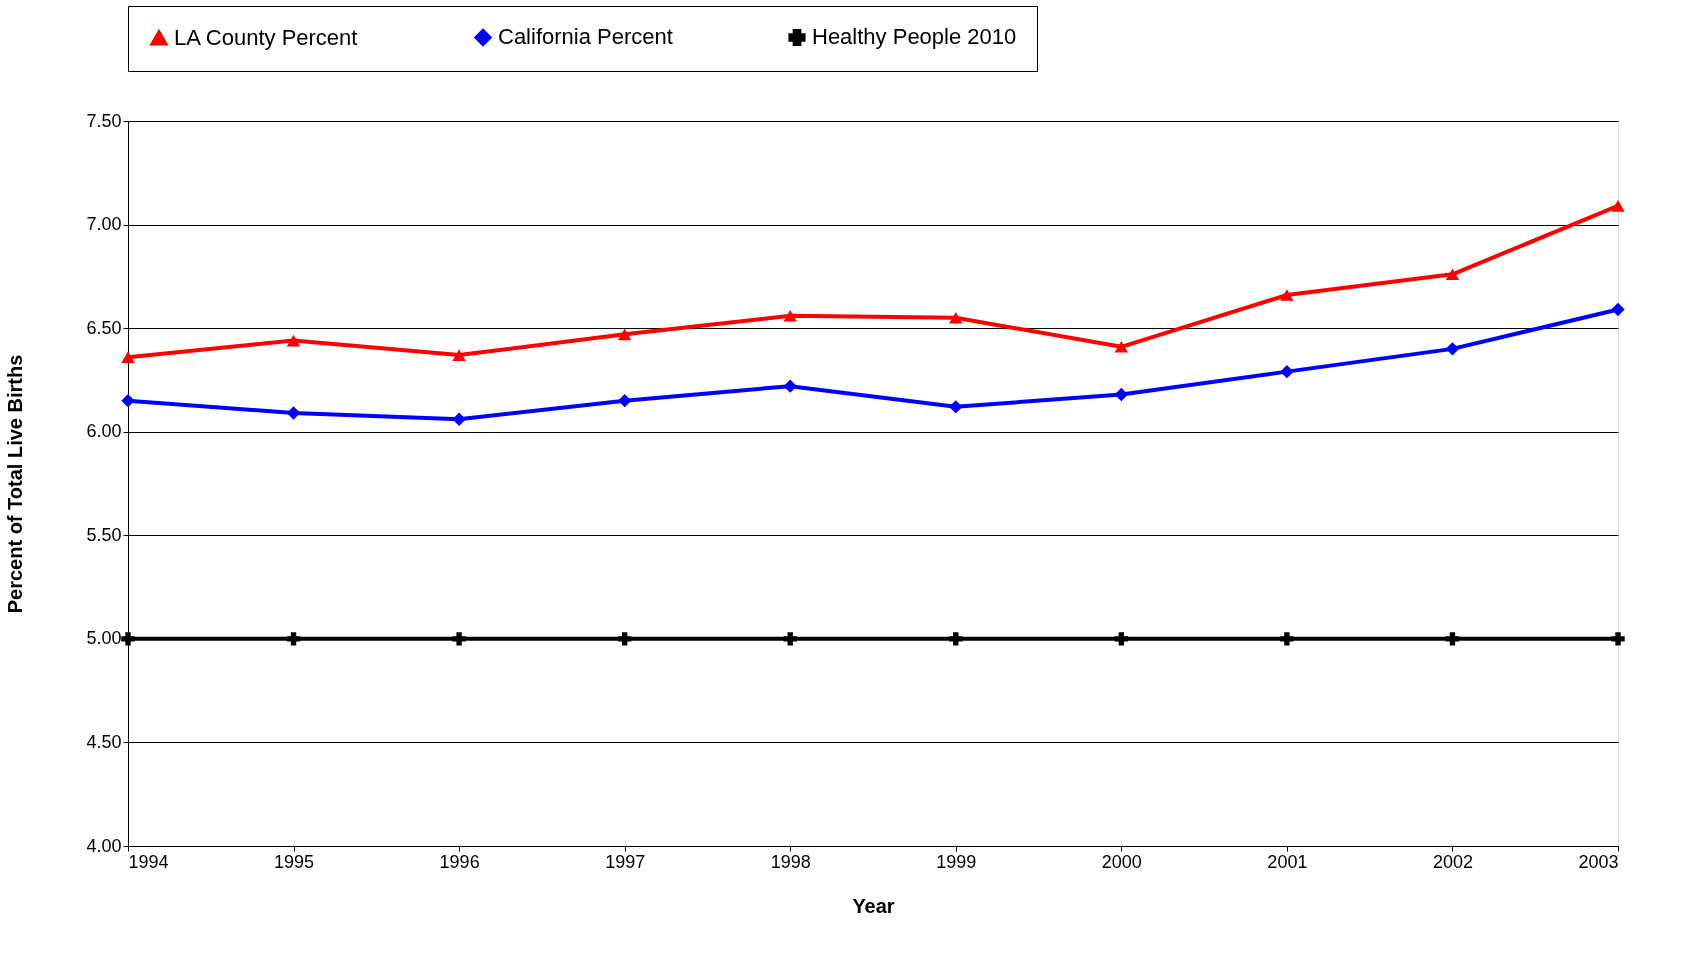 The height and width of the screenshot is (962, 1682). I want to click on legend-label: LA County Percent, so click(266, 37).